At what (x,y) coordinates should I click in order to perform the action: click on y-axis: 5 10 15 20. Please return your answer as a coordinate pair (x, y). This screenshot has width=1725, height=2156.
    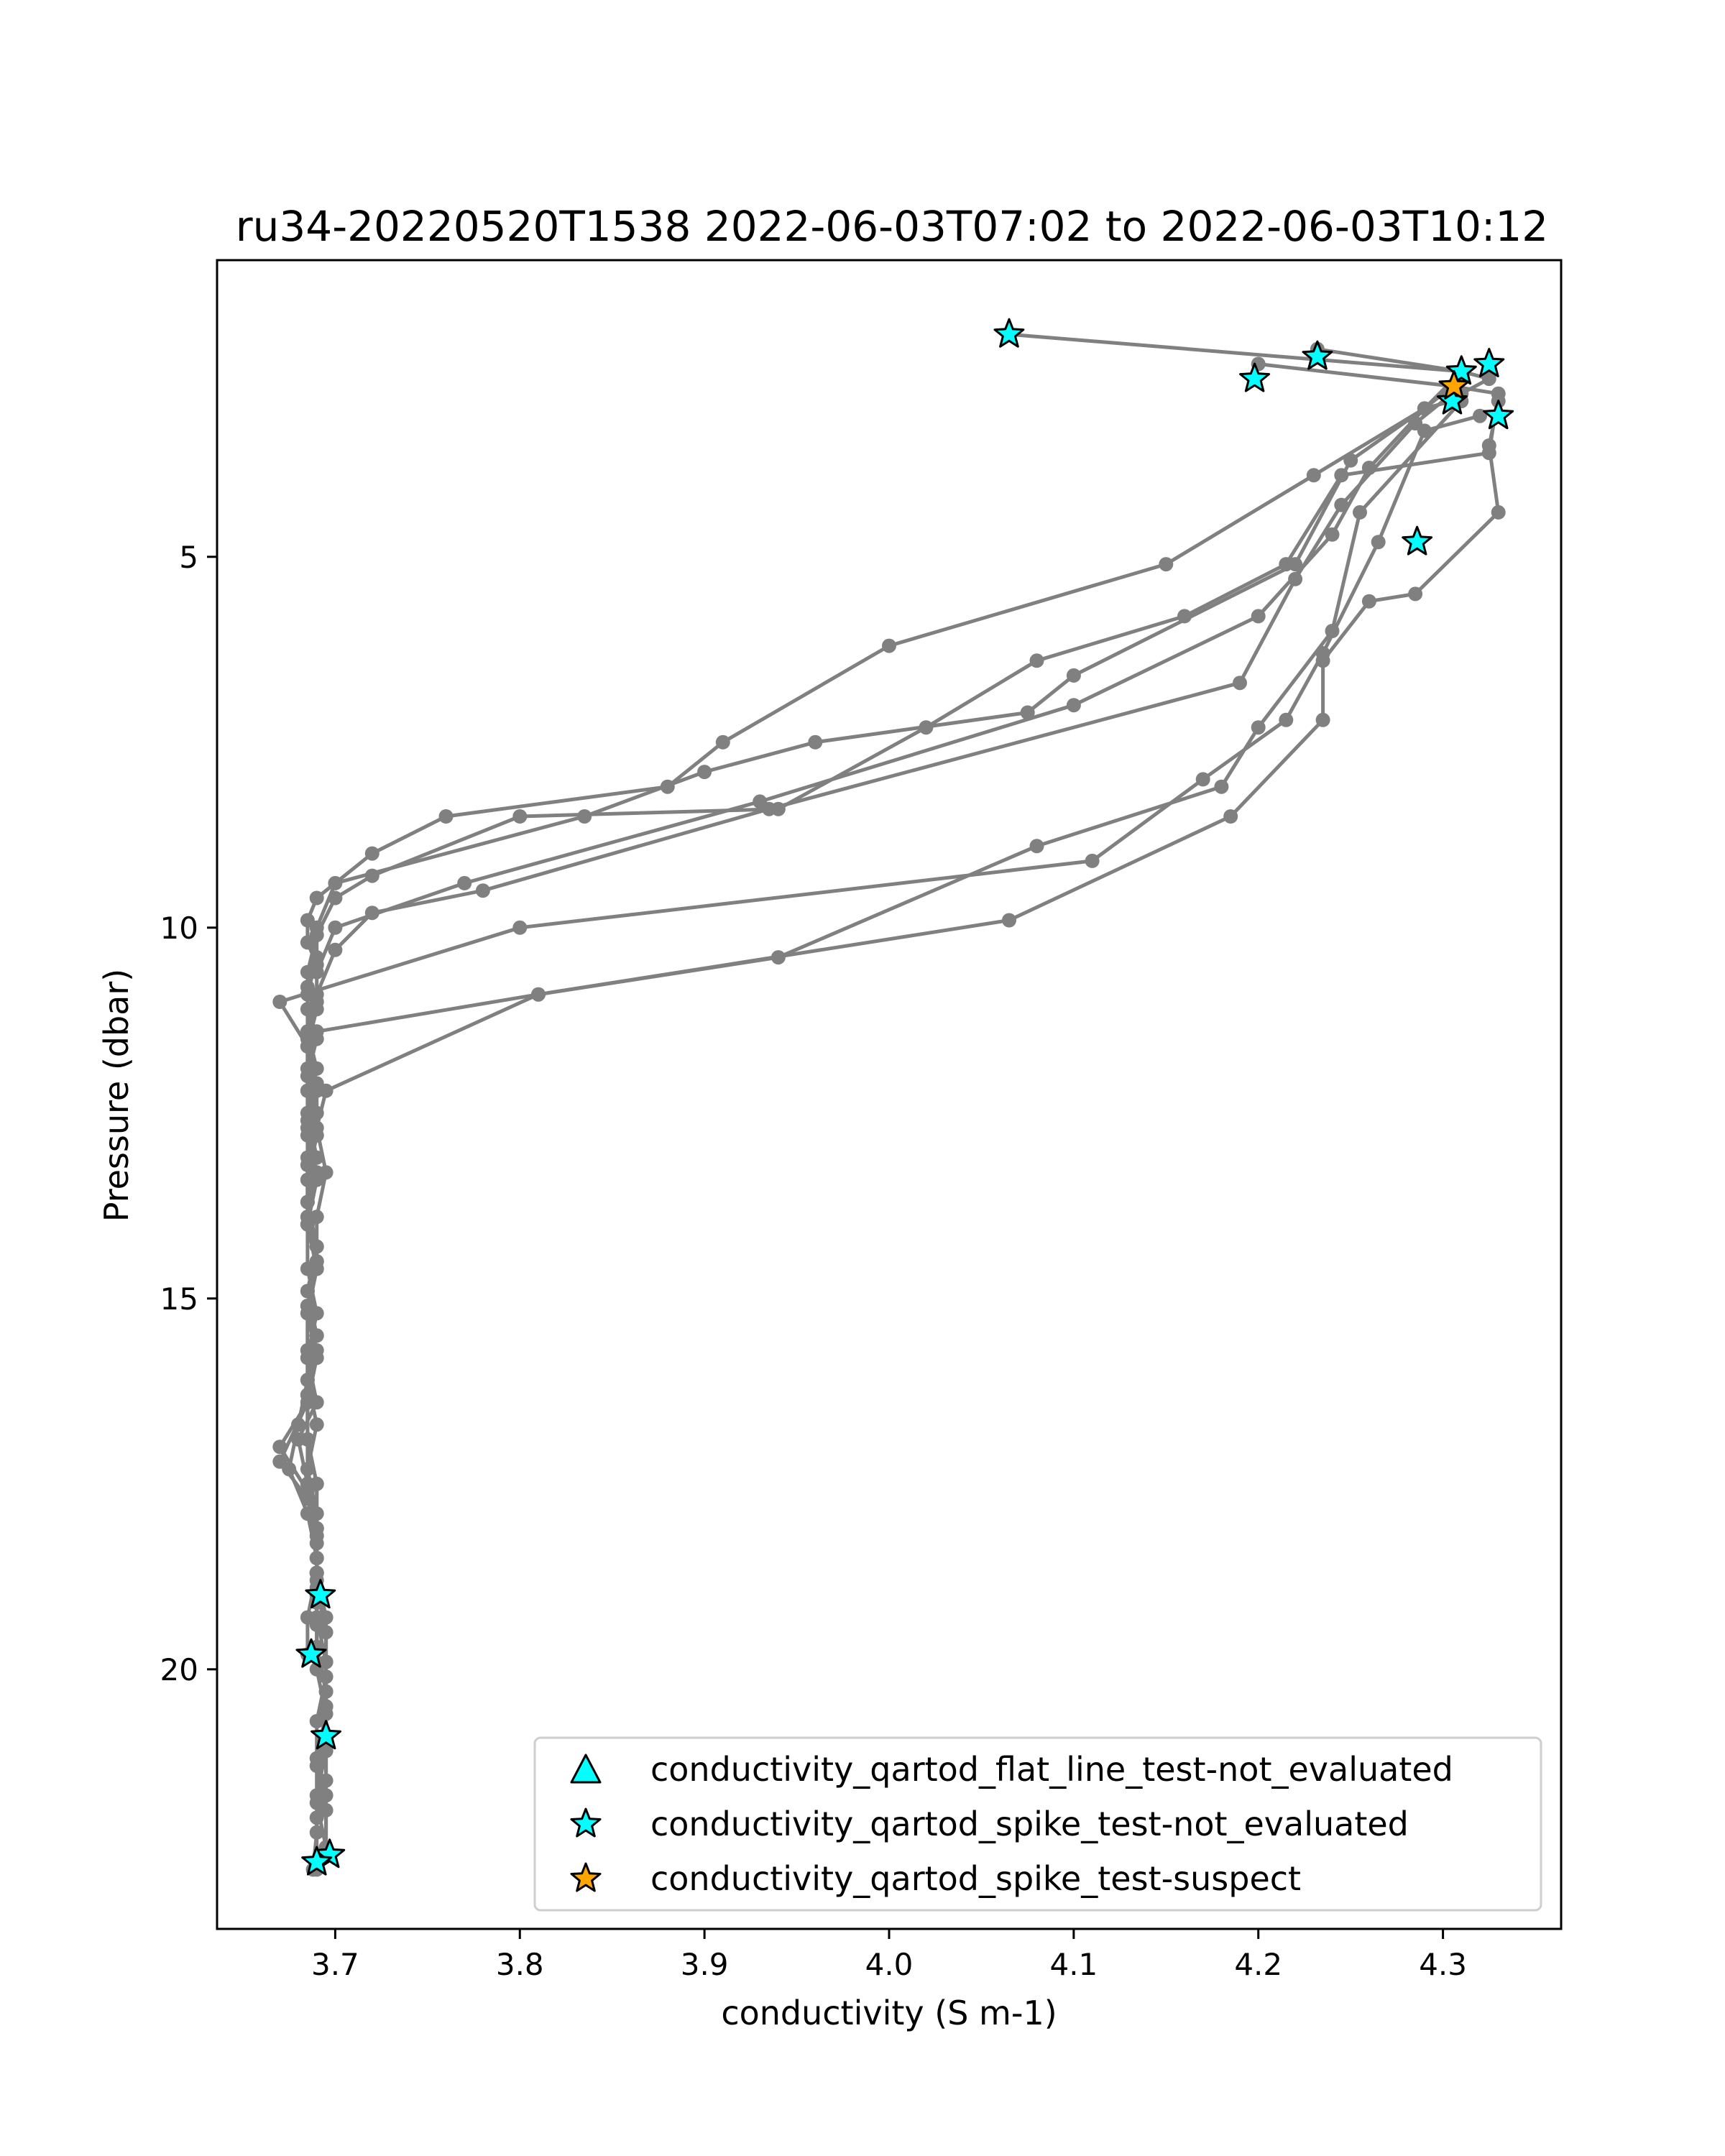
    Looking at the image, I should click on (188, 1113).